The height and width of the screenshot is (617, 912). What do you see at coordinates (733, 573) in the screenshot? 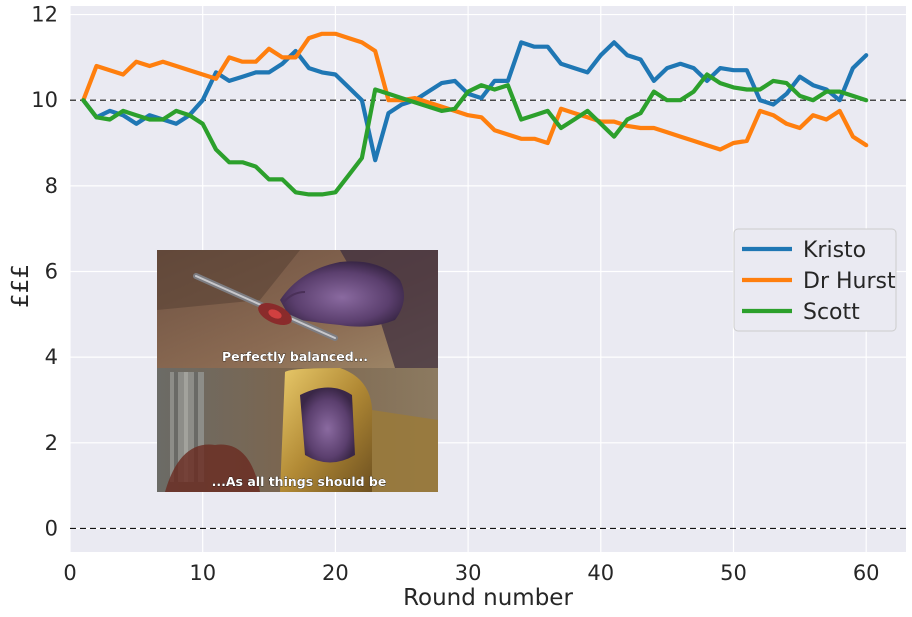
I see `x-tick-label: 50` at bounding box center [733, 573].